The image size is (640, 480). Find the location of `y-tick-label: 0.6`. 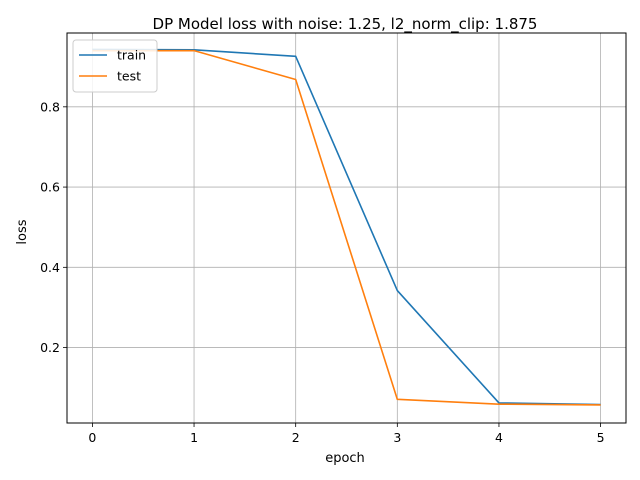

y-tick-label: 0.6 is located at coordinates (50, 187).